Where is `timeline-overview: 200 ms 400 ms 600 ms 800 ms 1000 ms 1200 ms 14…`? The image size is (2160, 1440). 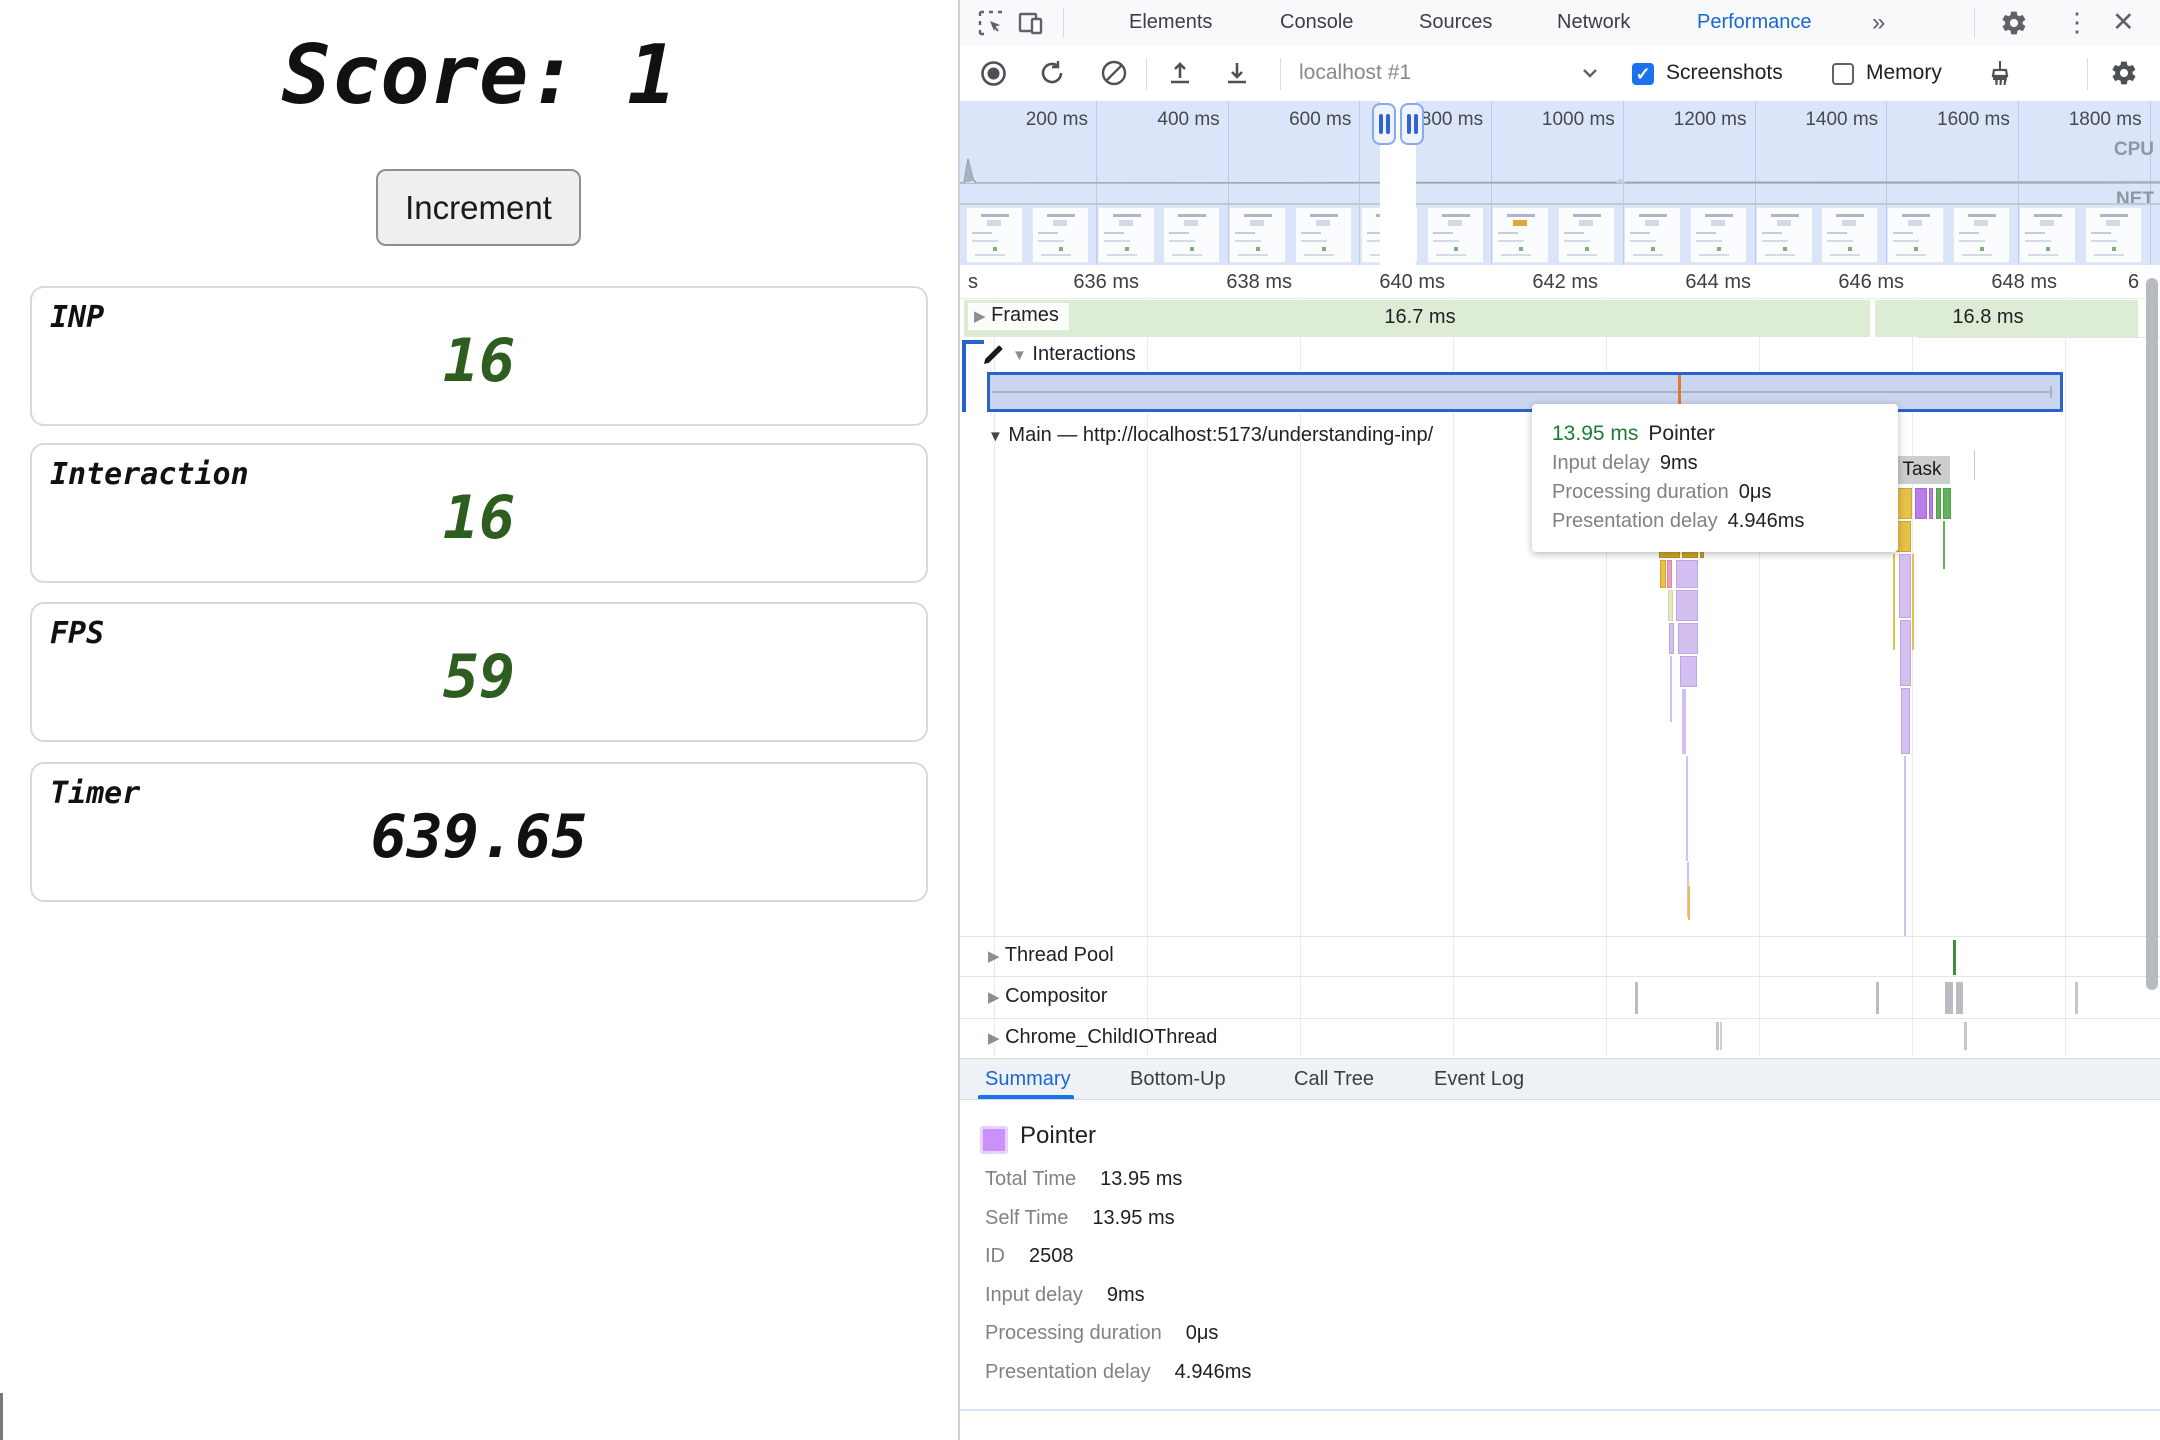
timeline-overview: 200 ms 400 ms 600 ms 800 ms 1000 ms 1200 ms 14… is located at coordinates (1560, 183).